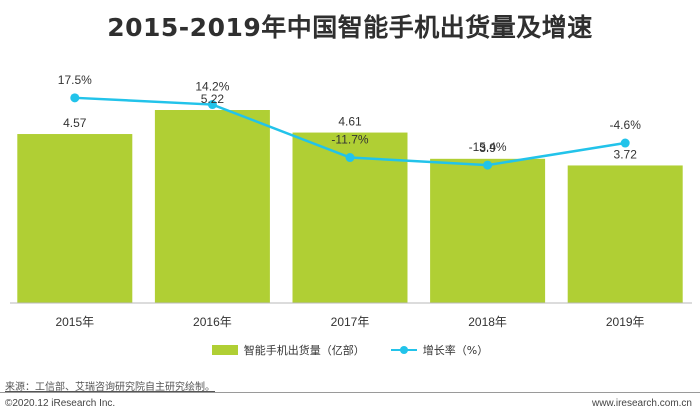 Image resolution: width=700 pixels, height=415 pixels. What do you see at coordinates (350, 392) in the screenshot?
I see `footer-divider` at bounding box center [350, 392].